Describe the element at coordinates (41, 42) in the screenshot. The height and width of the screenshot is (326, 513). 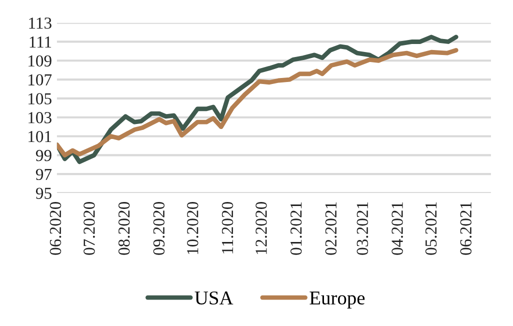
I see `y-tick-label: 111` at that location.